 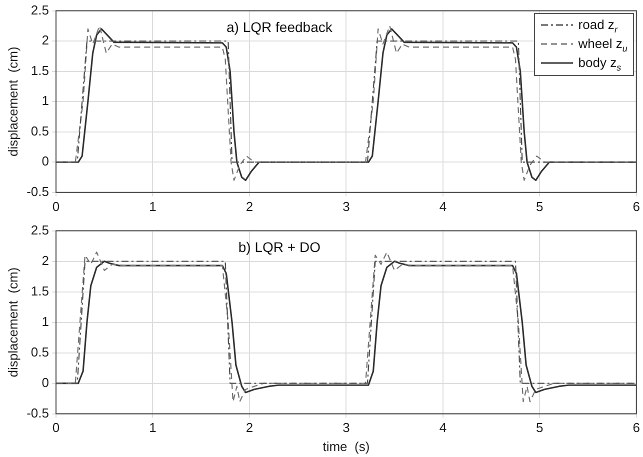 What do you see at coordinates (346, 446) in the screenshot?
I see `x-axis-title: time (s)` at bounding box center [346, 446].